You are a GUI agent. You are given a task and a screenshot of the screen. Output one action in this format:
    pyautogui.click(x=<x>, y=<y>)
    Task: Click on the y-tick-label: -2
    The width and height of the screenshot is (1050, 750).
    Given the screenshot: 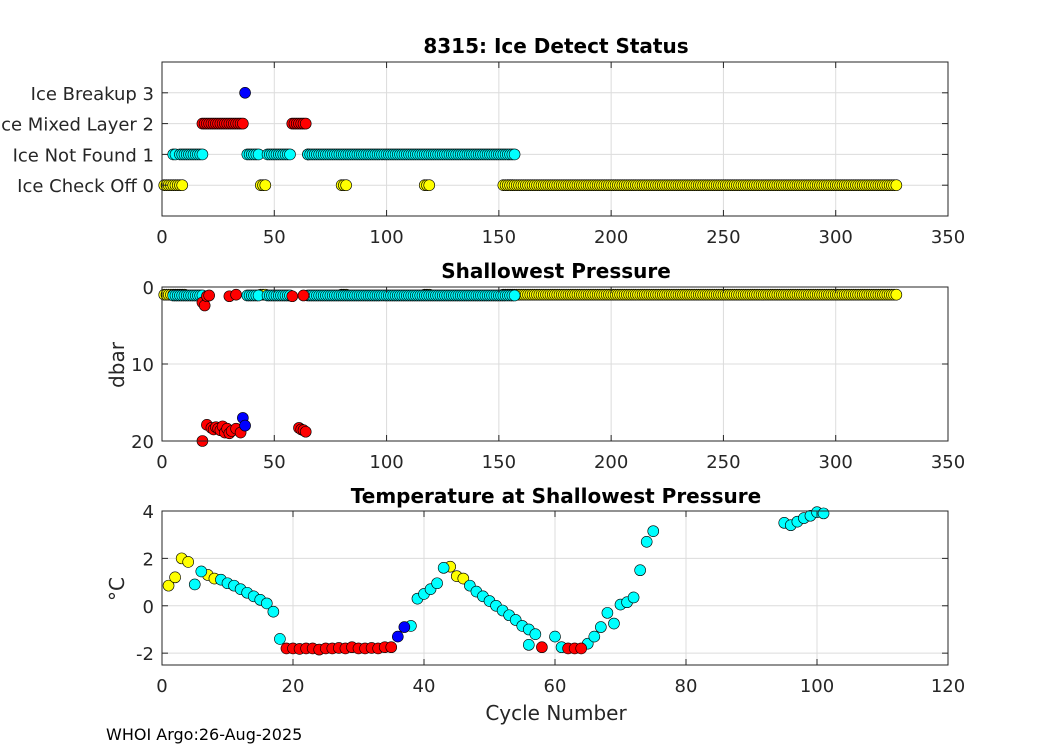 What is the action you would take?
    pyautogui.click(x=145, y=654)
    